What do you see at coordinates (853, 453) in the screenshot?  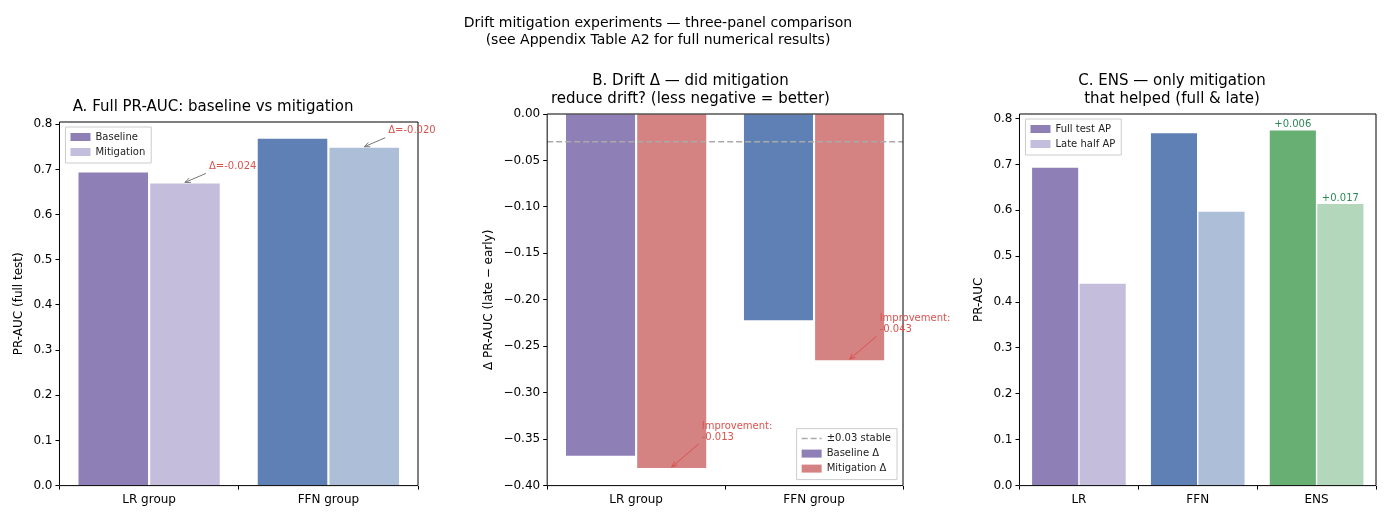 I see `legend-label: Baseline Δ` at bounding box center [853, 453].